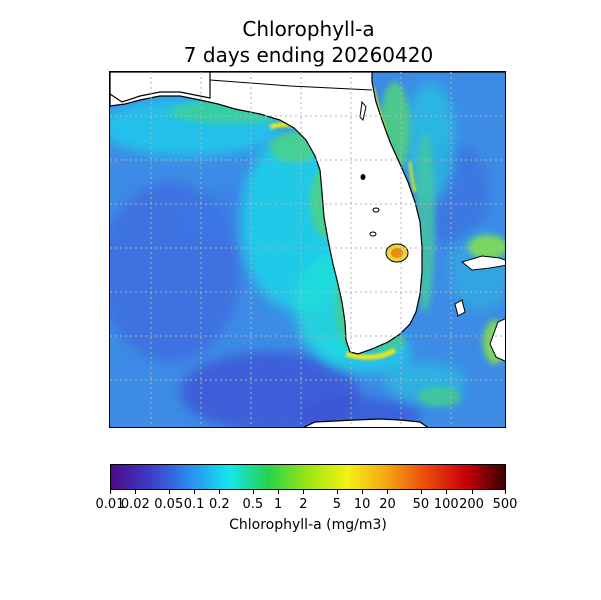 The height and width of the screenshot is (600, 601). I want to click on colorbar-label: Chlorophyll-a (mg/m3), so click(308, 525).